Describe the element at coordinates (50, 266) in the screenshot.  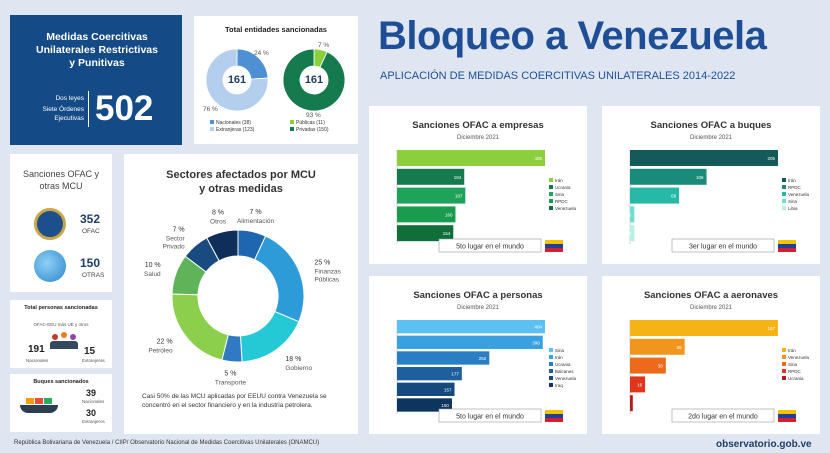
I see `globe-icon` at that location.